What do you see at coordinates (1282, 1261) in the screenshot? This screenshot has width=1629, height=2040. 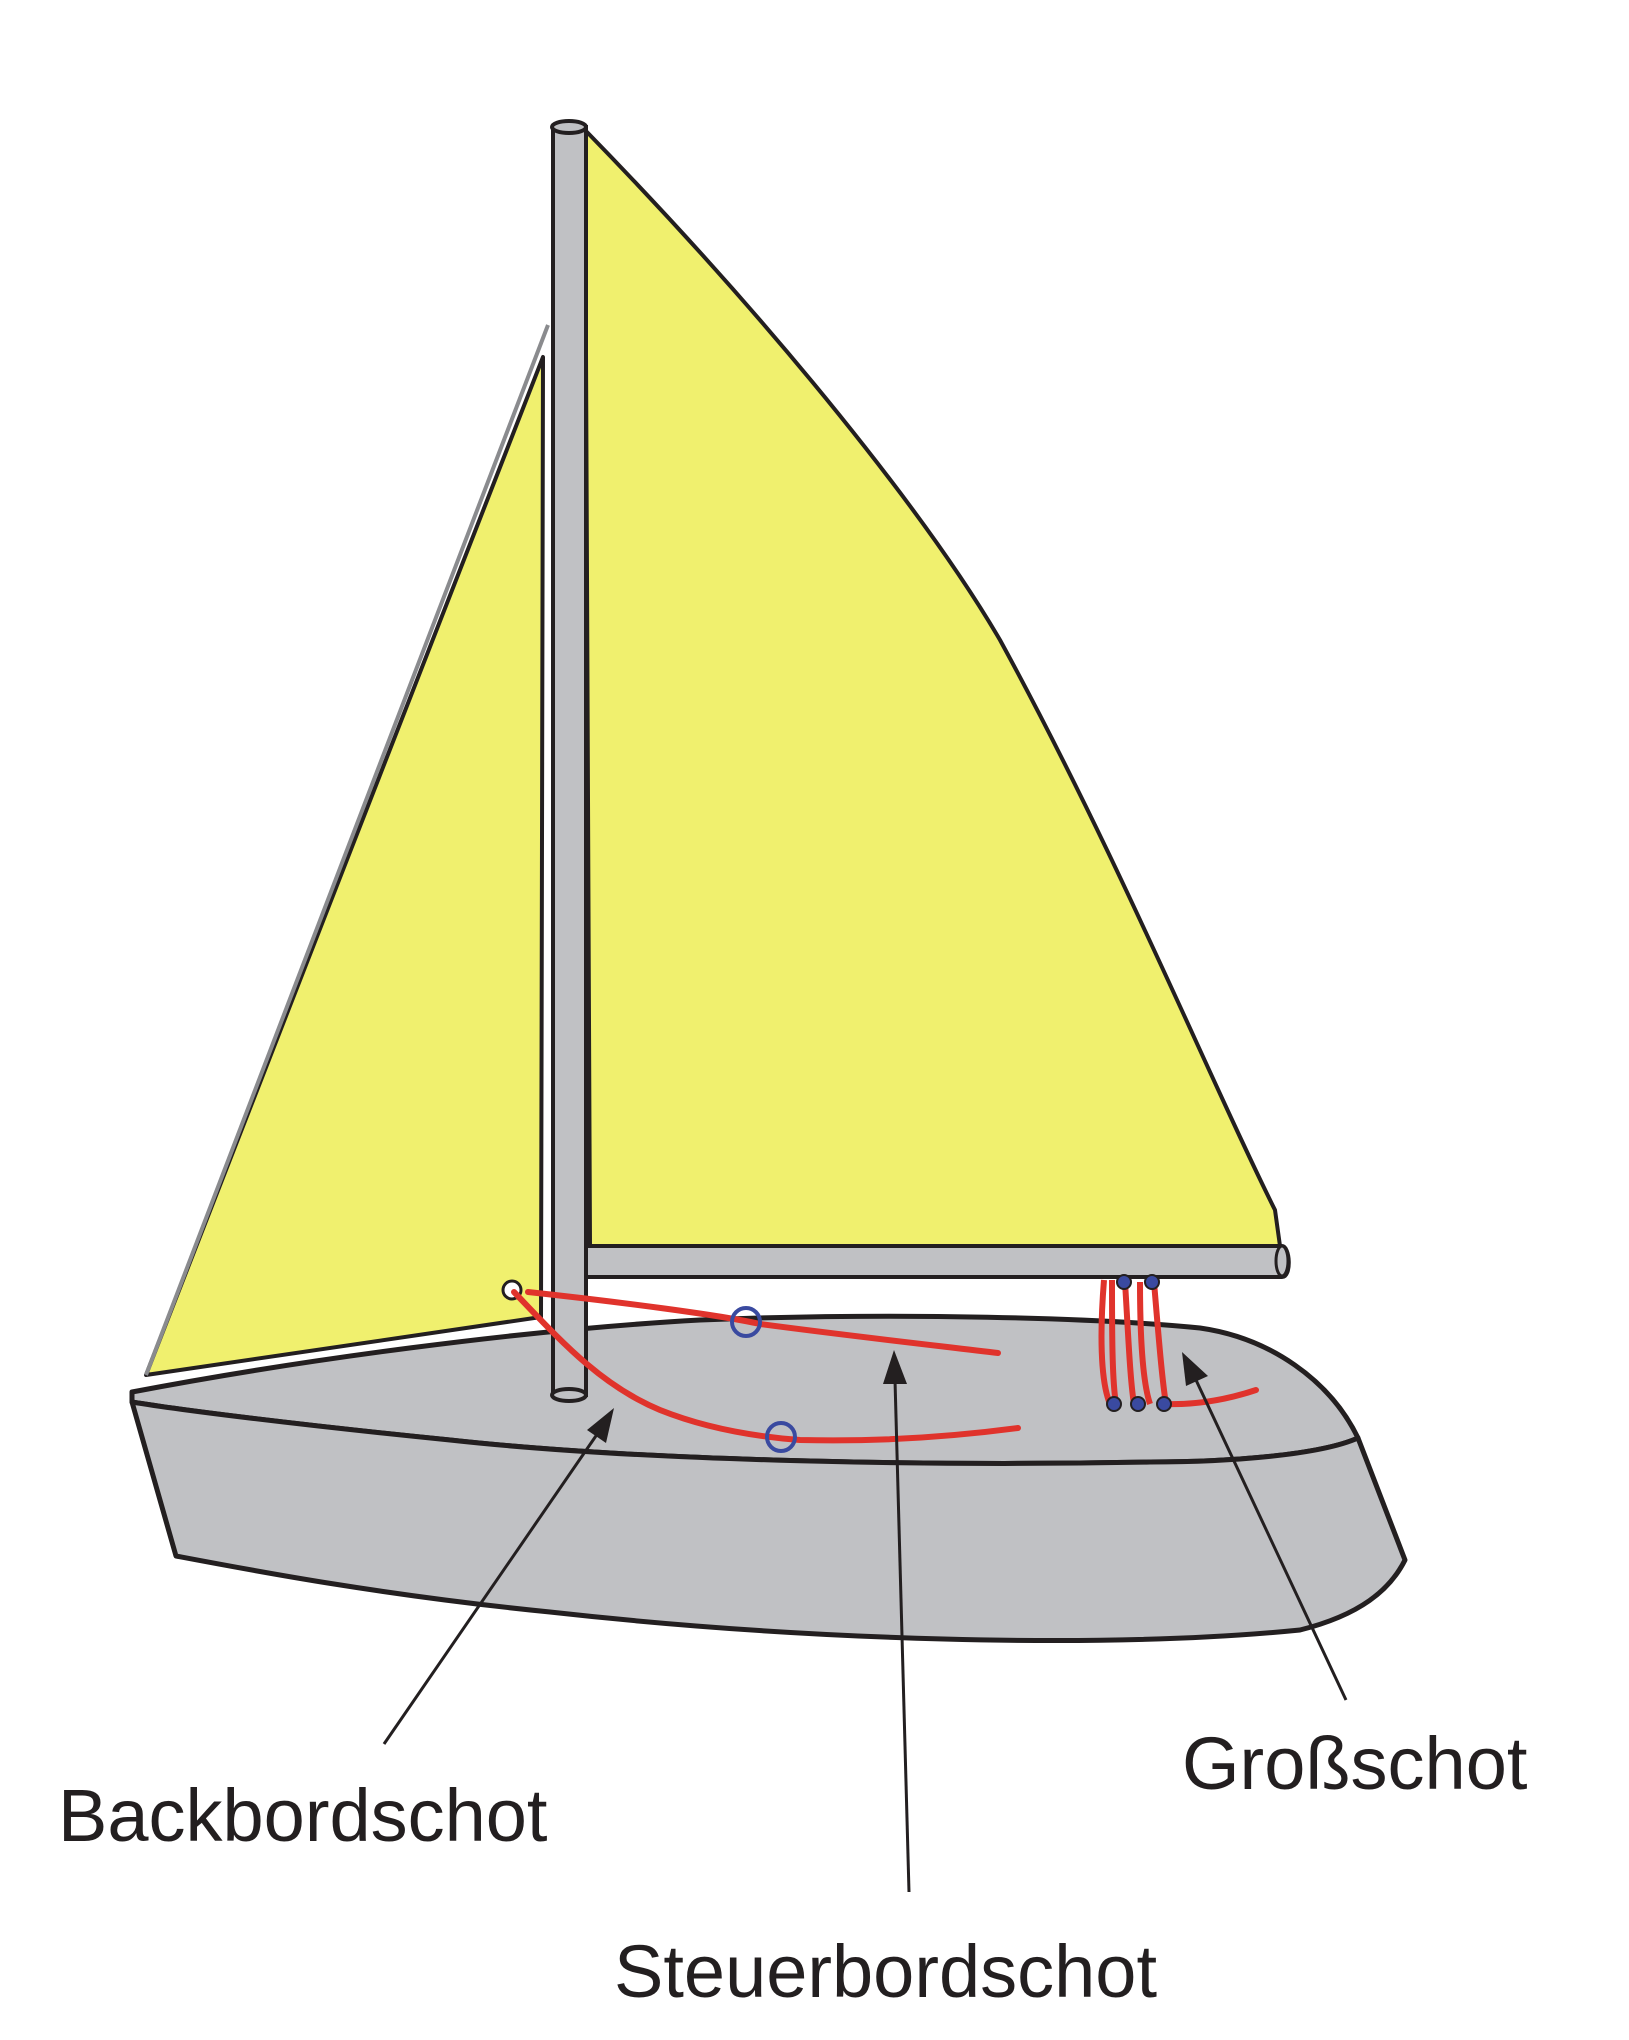 I see `boom-end-cap` at bounding box center [1282, 1261].